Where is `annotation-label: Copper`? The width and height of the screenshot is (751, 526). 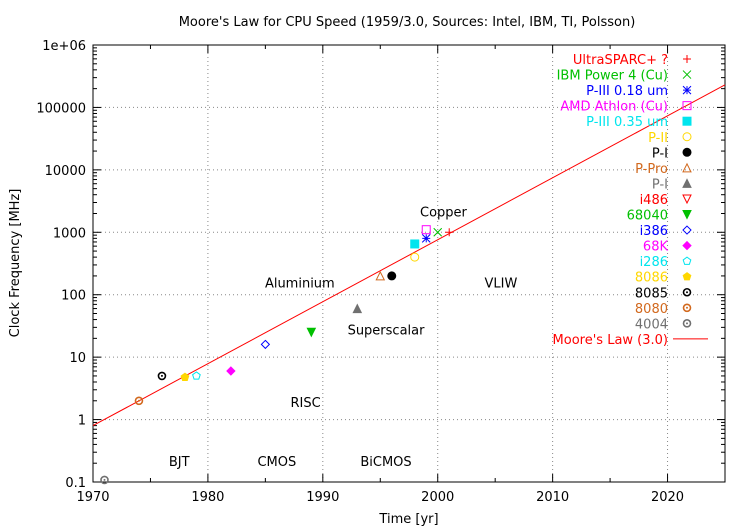 annotation-label: Copper is located at coordinates (444, 212).